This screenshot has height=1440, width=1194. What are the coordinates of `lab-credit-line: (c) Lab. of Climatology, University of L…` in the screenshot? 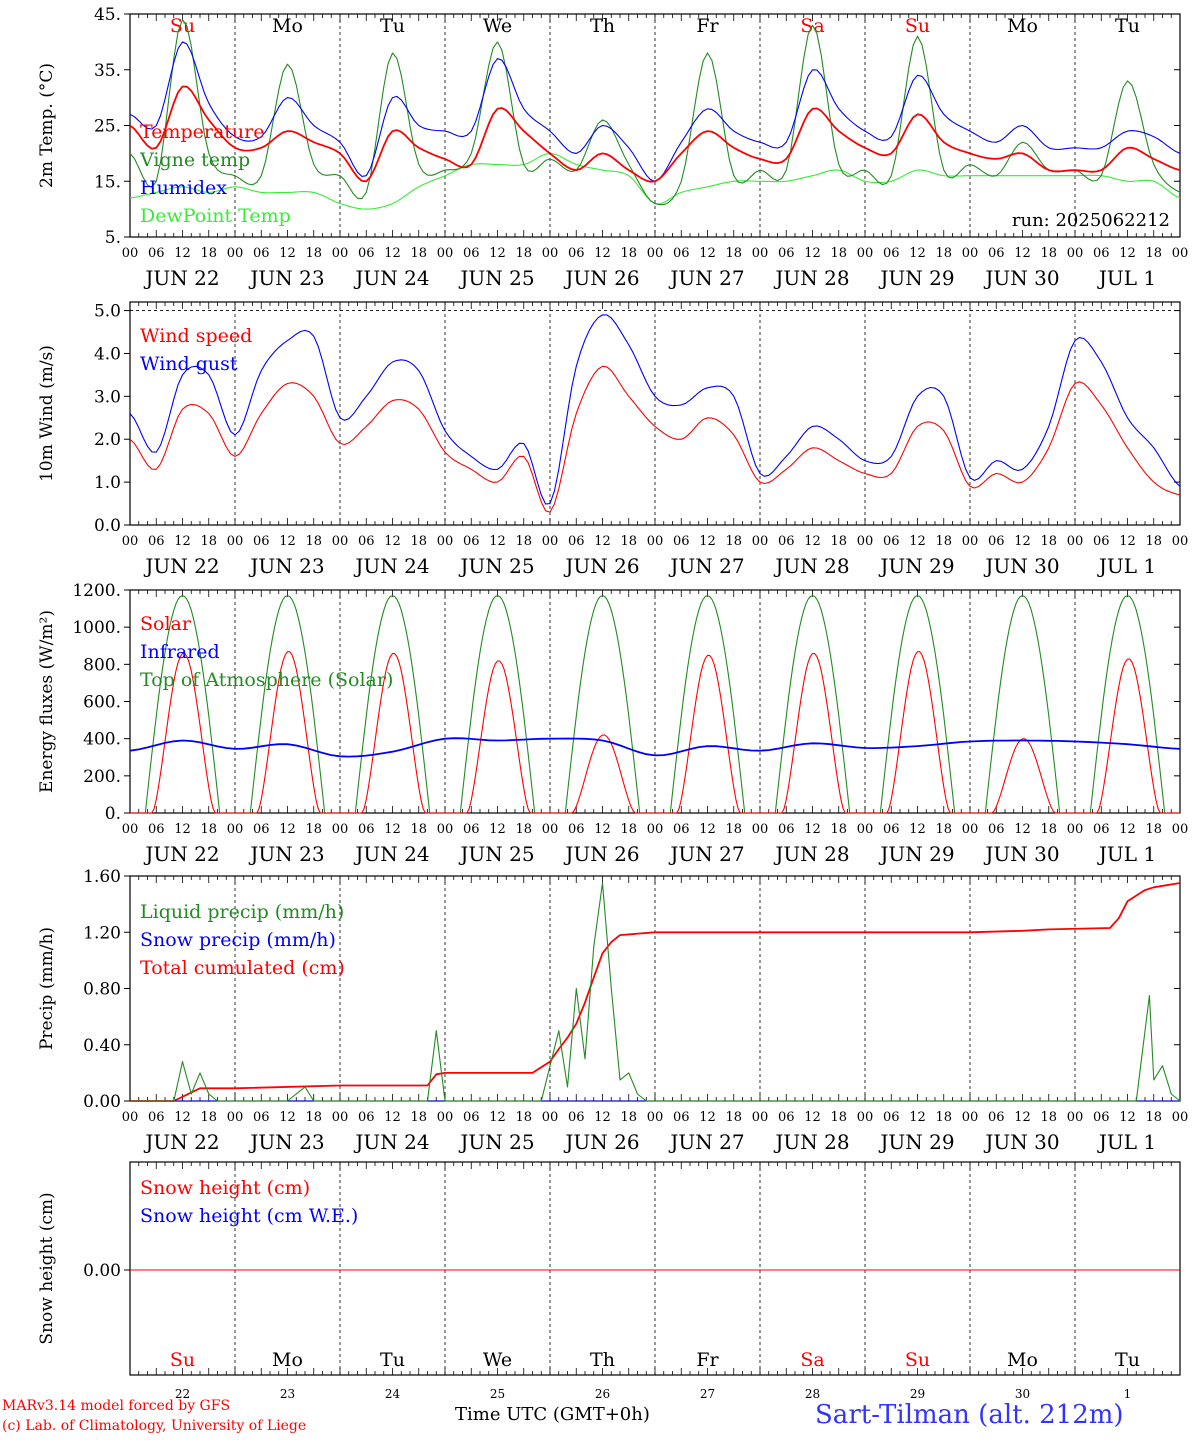 It's located at (154, 1426).